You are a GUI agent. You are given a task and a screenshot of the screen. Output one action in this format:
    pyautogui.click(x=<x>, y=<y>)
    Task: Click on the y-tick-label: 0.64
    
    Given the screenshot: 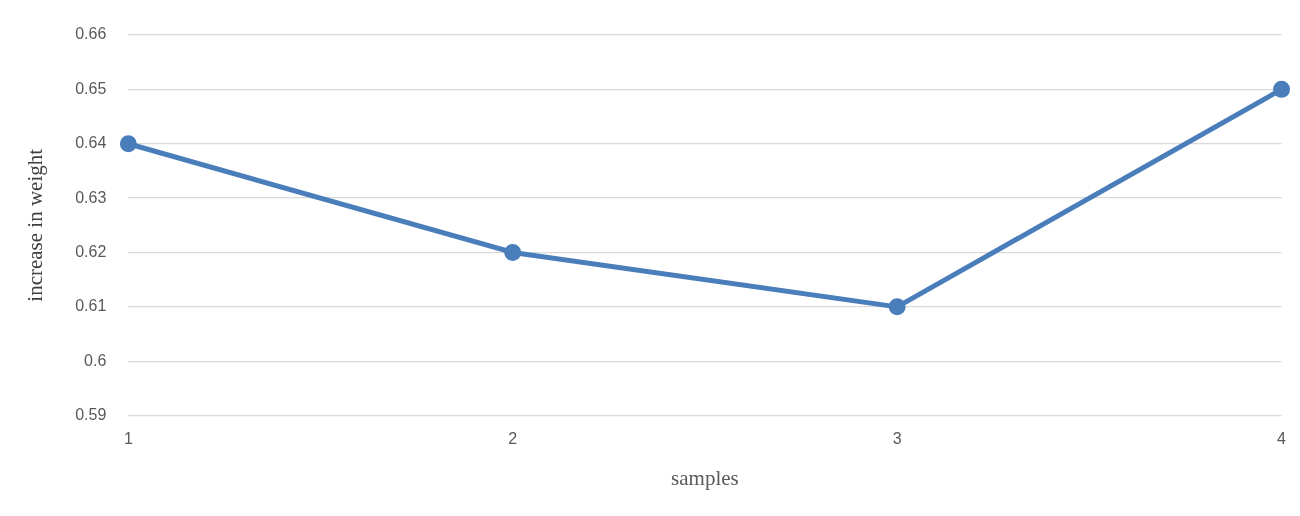 What is the action you would take?
    pyautogui.click(x=91, y=143)
    